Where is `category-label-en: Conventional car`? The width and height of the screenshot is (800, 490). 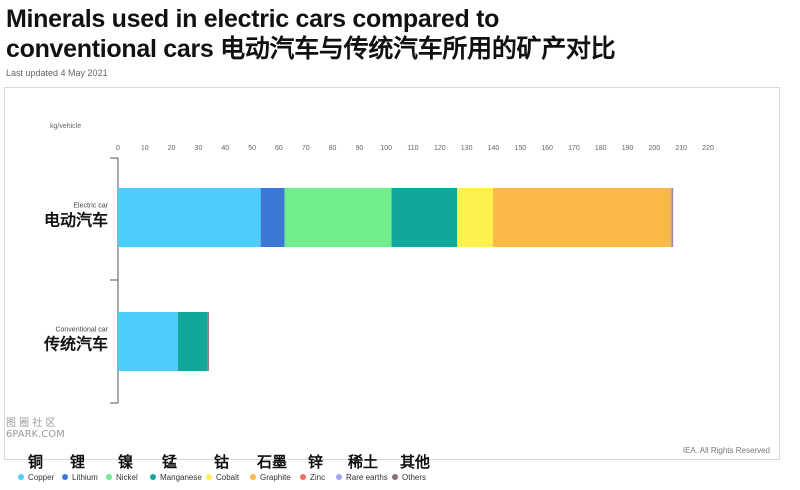
category-label-en: Conventional car is located at coordinates (81, 330).